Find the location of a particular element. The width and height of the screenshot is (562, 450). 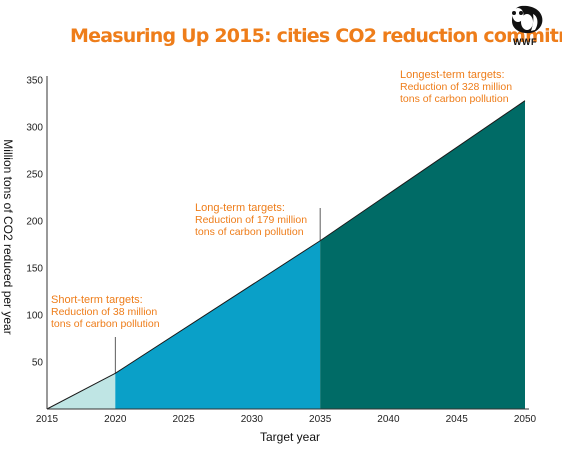

x-axis-title: Target year is located at coordinates (290, 437).